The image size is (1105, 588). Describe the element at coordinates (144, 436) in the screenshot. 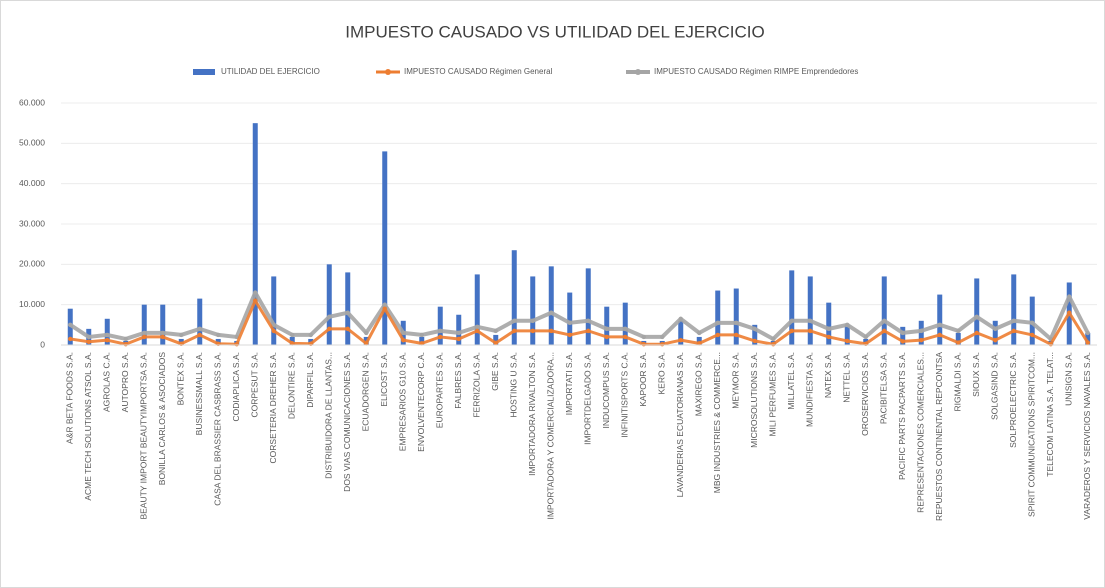

I see `x-tick-label: BEAUTY IMPORT BEAUTYIMPORTSA S.A.` at that location.